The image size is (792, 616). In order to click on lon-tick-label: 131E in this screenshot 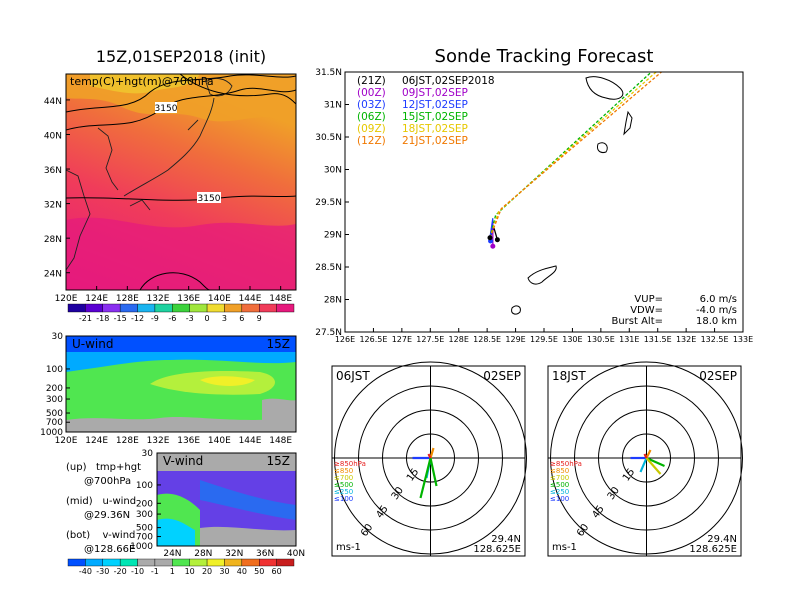, I will do `click(629, 339)`.